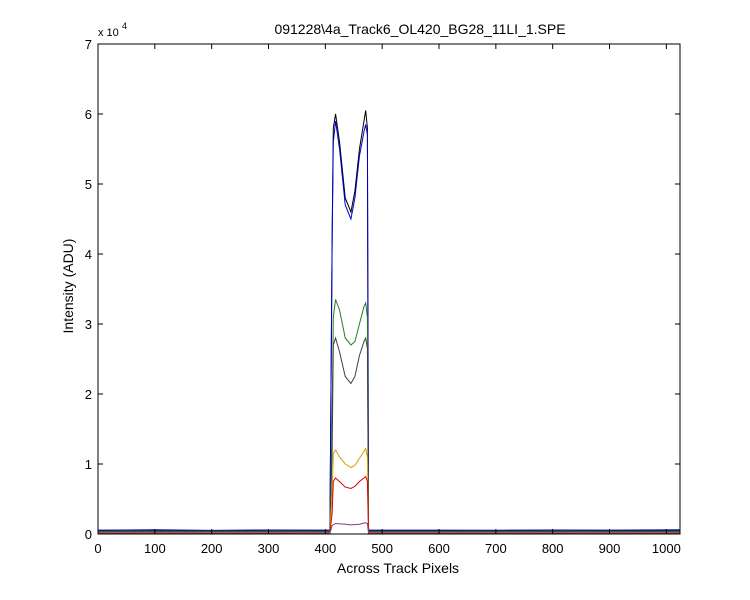  What do you see at coordinates (68, 286) in the screenshot?
I see `y-axis-label: Intensity (ADU)` at bounding box center [68, 286].